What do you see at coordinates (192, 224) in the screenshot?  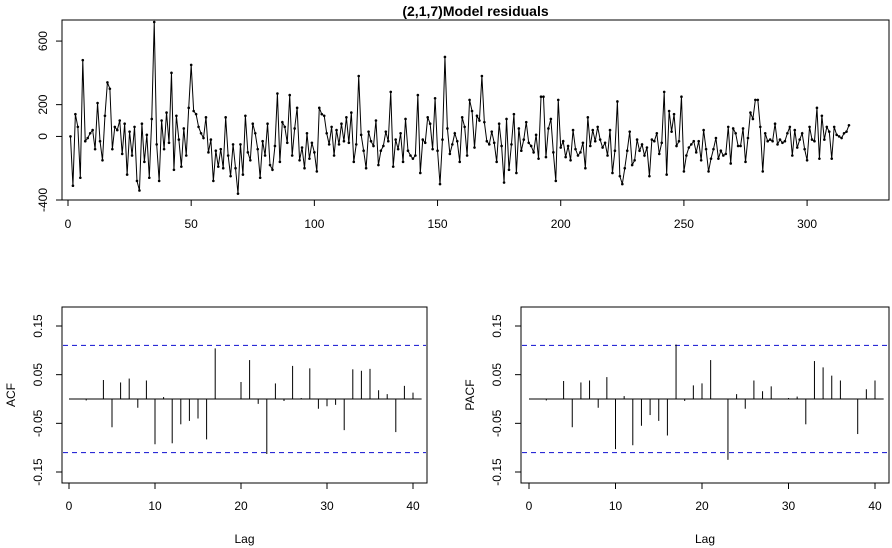 I see `residuals-x-tick-label: 50` at bounding box center [192, 224].